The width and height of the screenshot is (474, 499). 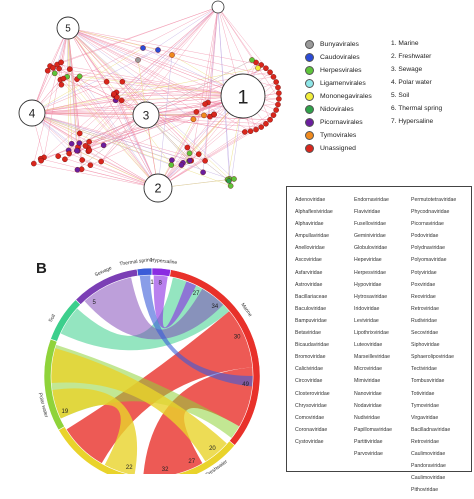 What do you see at coordinates (237, 337) in the screenshot?
I see `chord-value-label: 30` at bounding box center [237, 337].